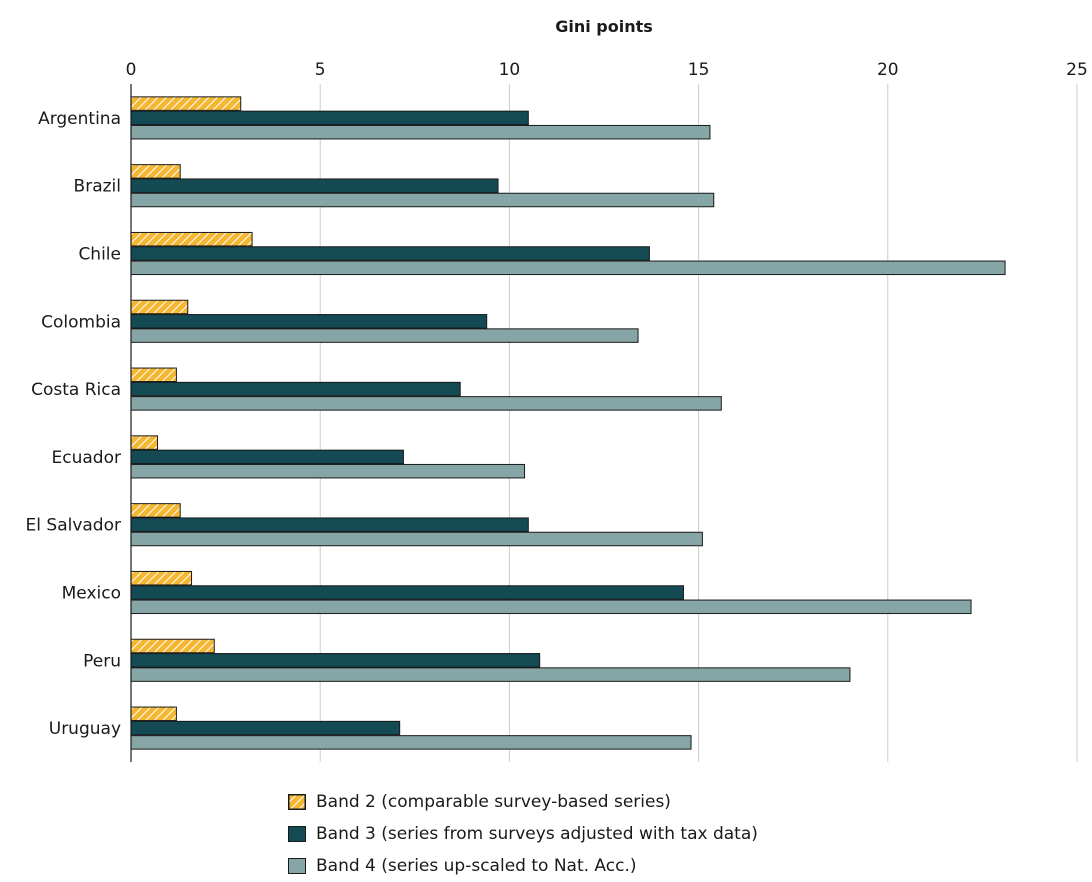 This screenshot has height=882, width=1092. I want to click on x-tick-label: 25, so click(1077, 70).